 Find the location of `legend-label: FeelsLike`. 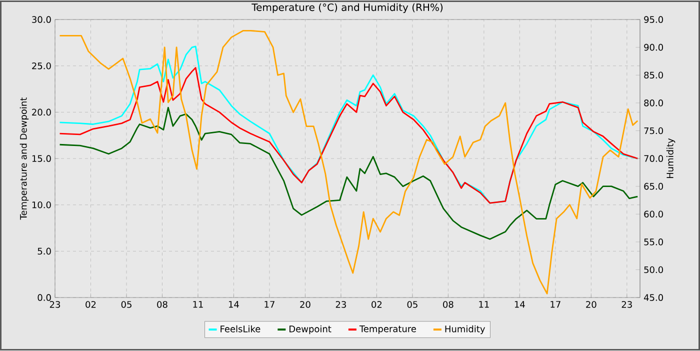

legend-label: FeelsLike is located at coordinates (240, 329).